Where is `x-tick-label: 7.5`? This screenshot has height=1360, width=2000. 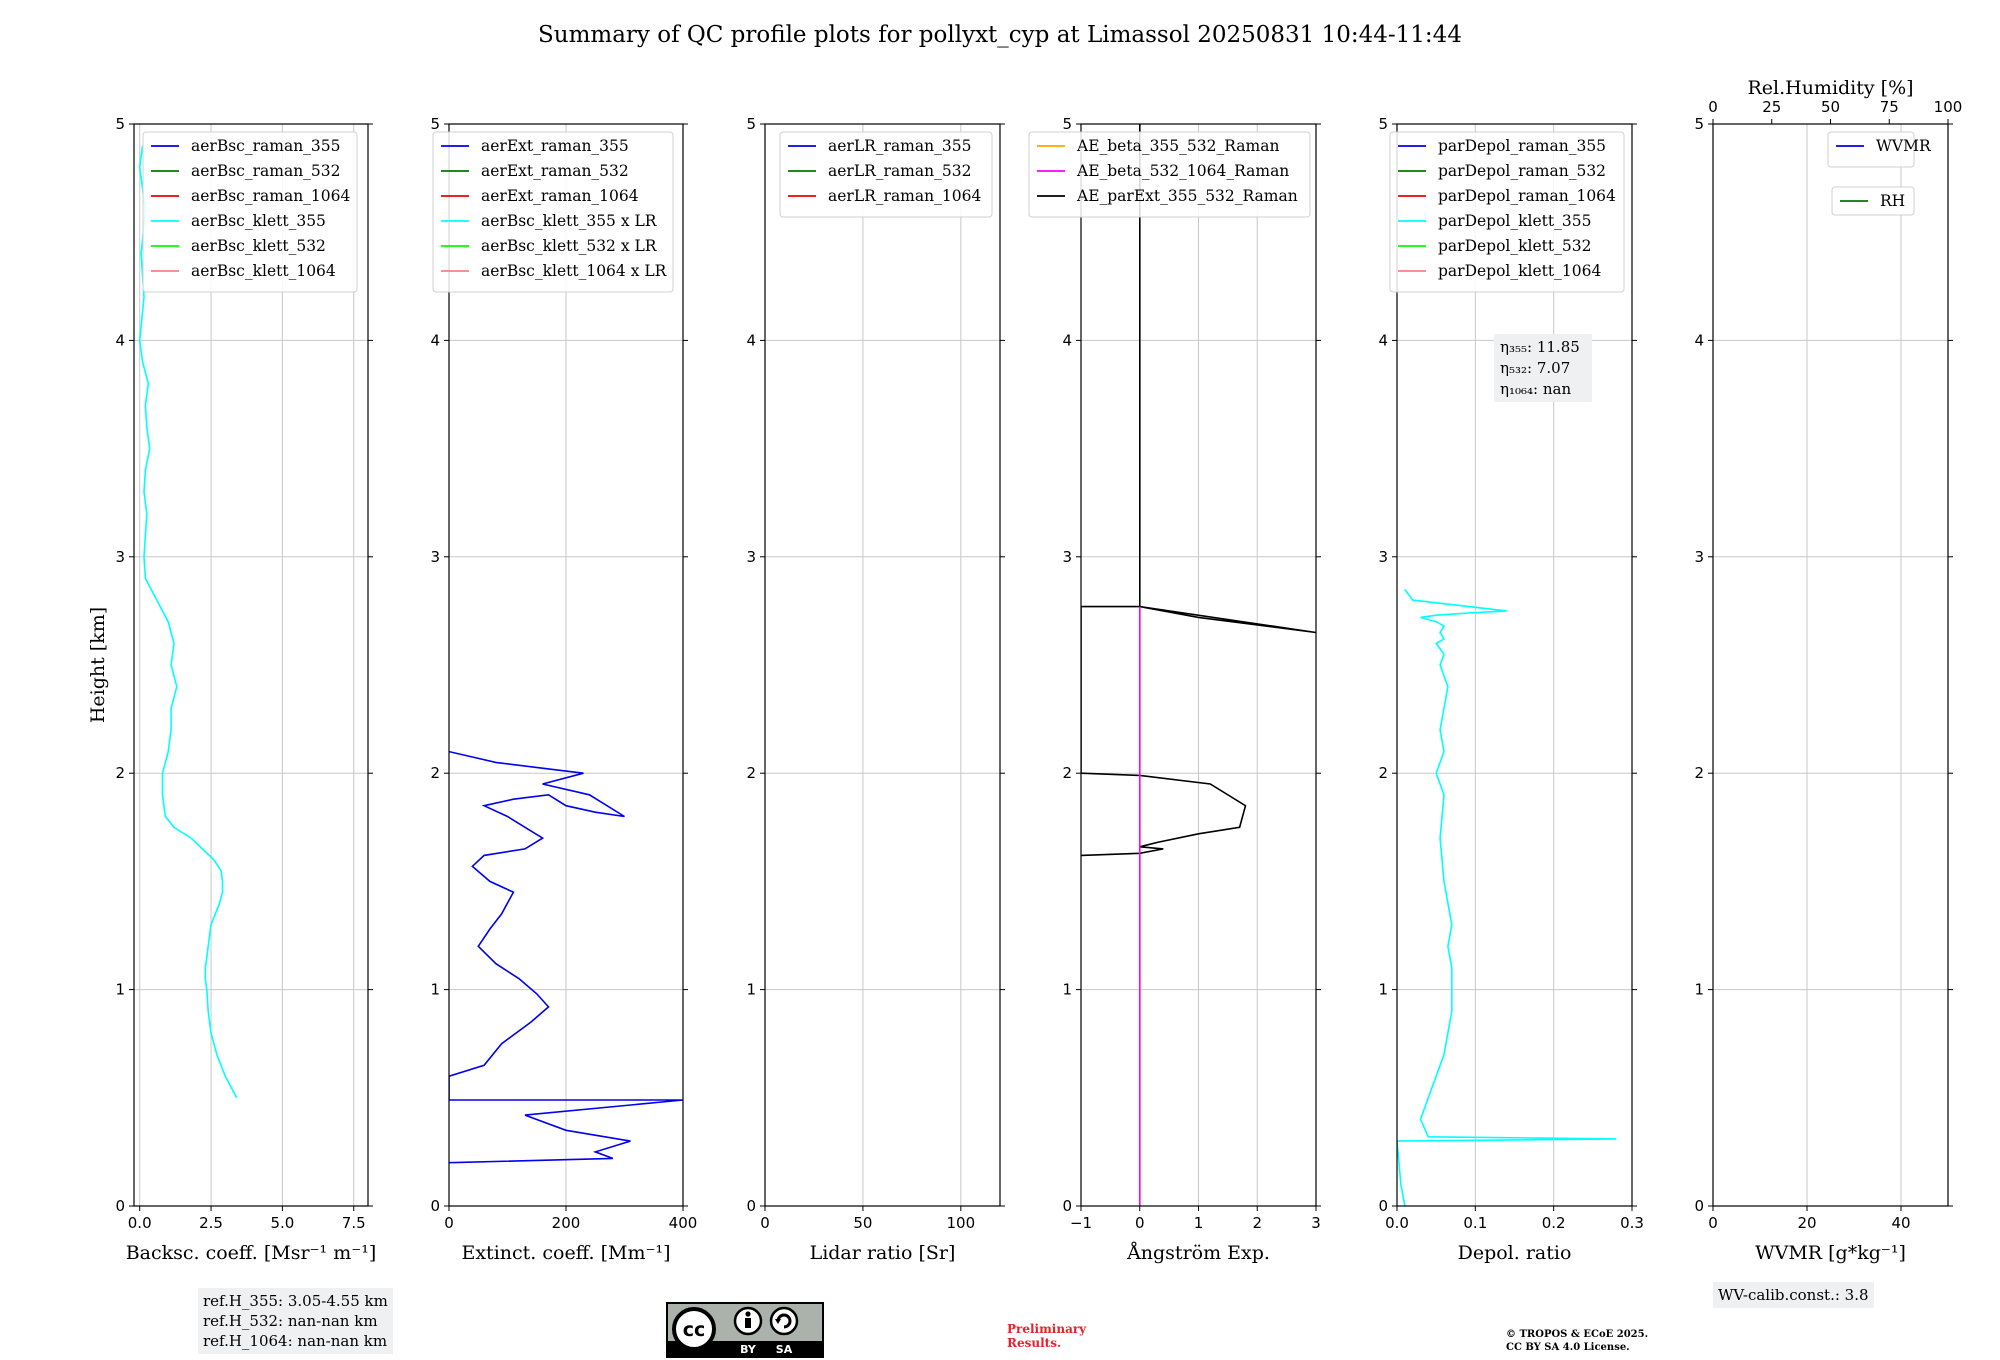 x-tick-label: 7.5 is located at coordinates (354, 1223).